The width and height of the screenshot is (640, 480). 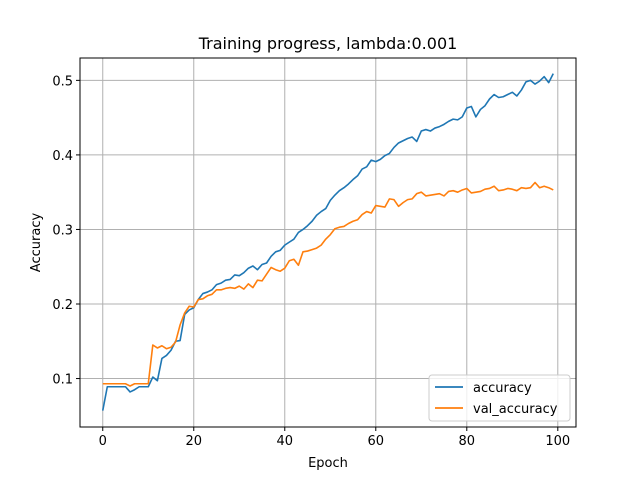 I want to click on y-tick-label: 0.2, so click(x=62, y=305).